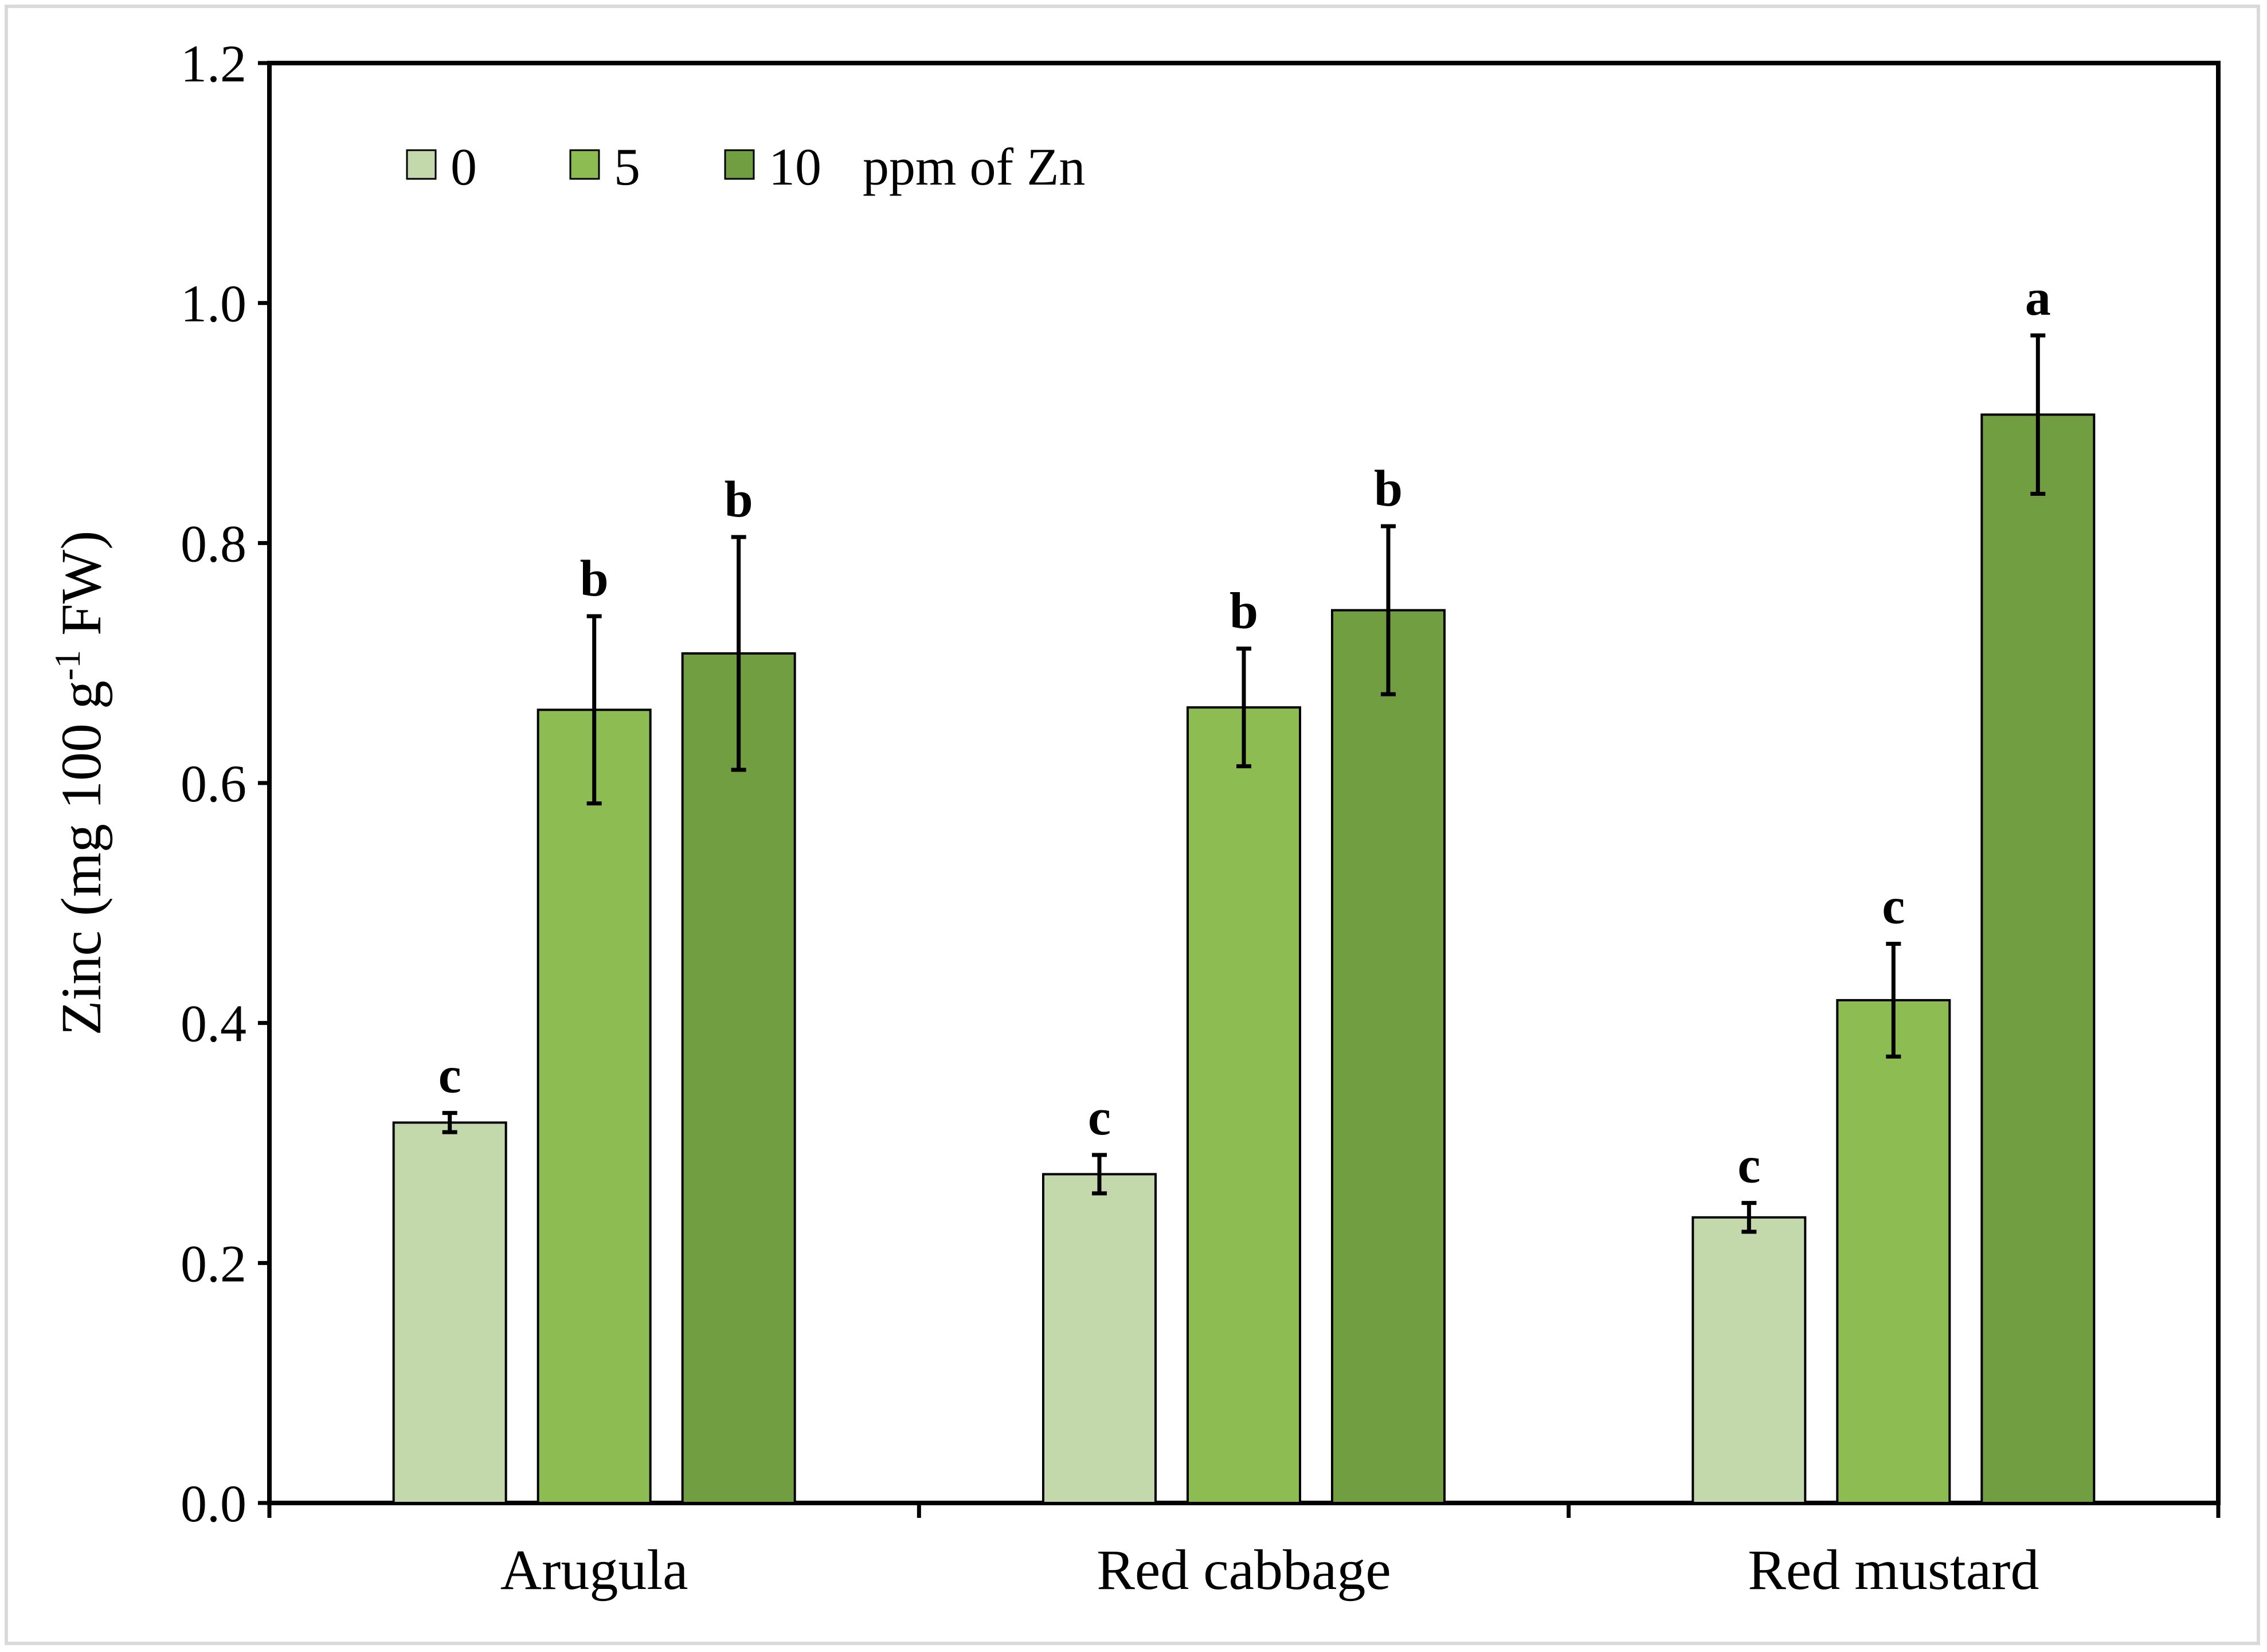 The height and width of the screenshot is (1652, 2267). I want to click on legend-suffix: ppm of Zn, so click(974, 167).